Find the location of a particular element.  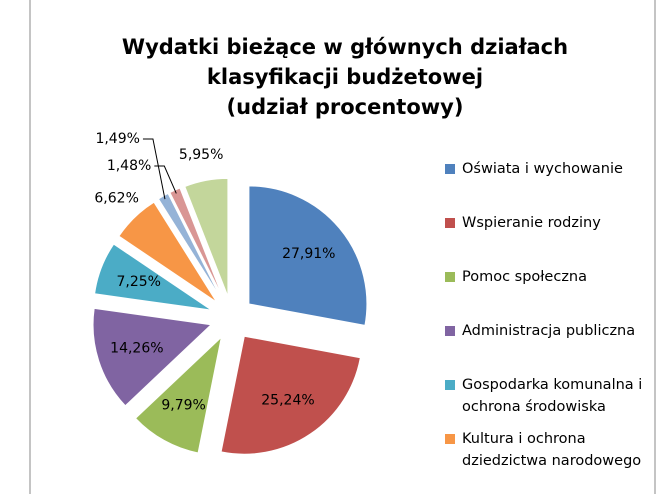

legend-label: Kultura i ochrona dziedzictwa narodowego is located at coordinates (552, 450).